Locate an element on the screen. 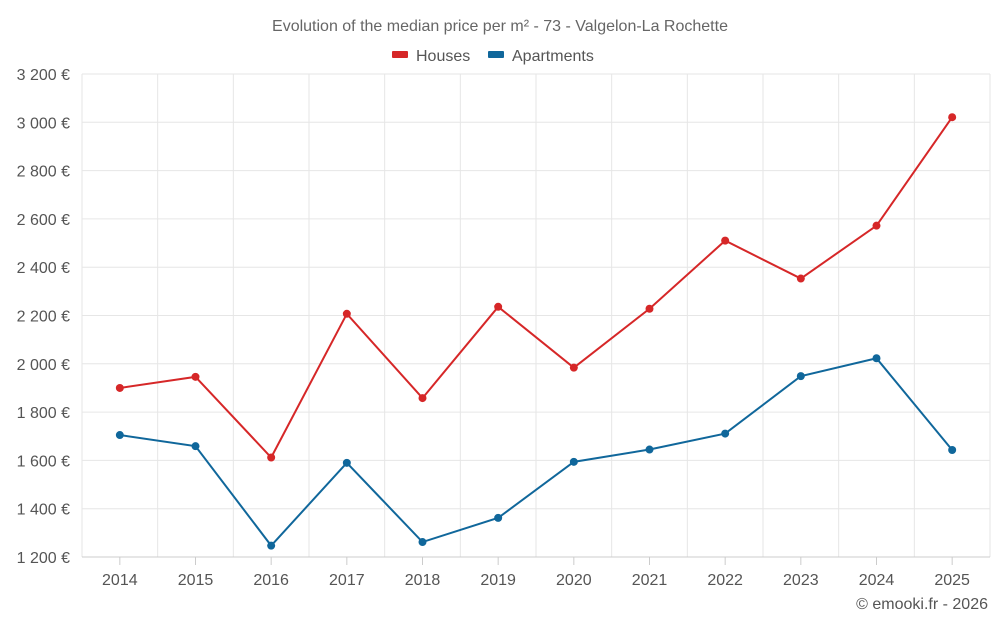 The width and height of the screenshot is (1000, 625). x-tick-label: 2014 is located at coordinates (120, 580).